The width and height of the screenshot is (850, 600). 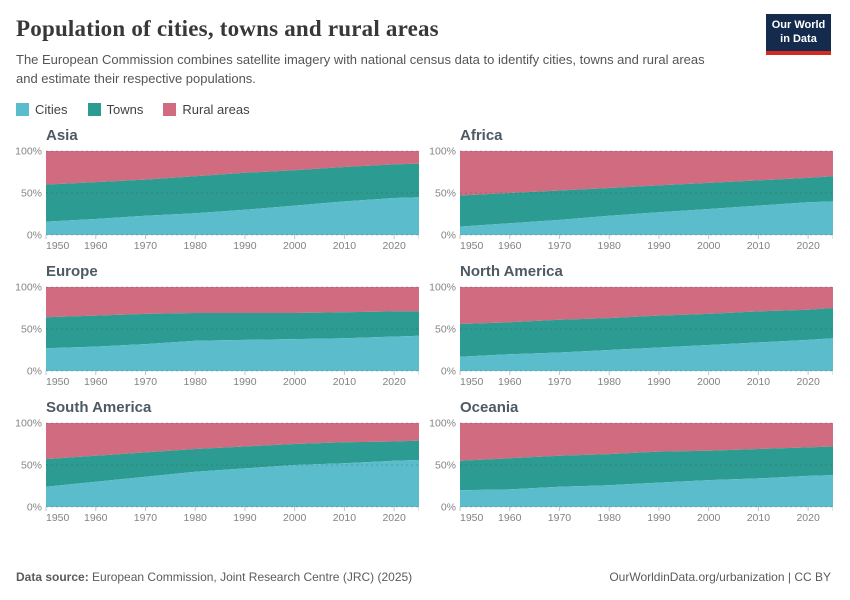 What do you see at coordinates (72, 271) in the screenshot?
I see `panel-title-europe: Europe` at bounding box center [72, 271].